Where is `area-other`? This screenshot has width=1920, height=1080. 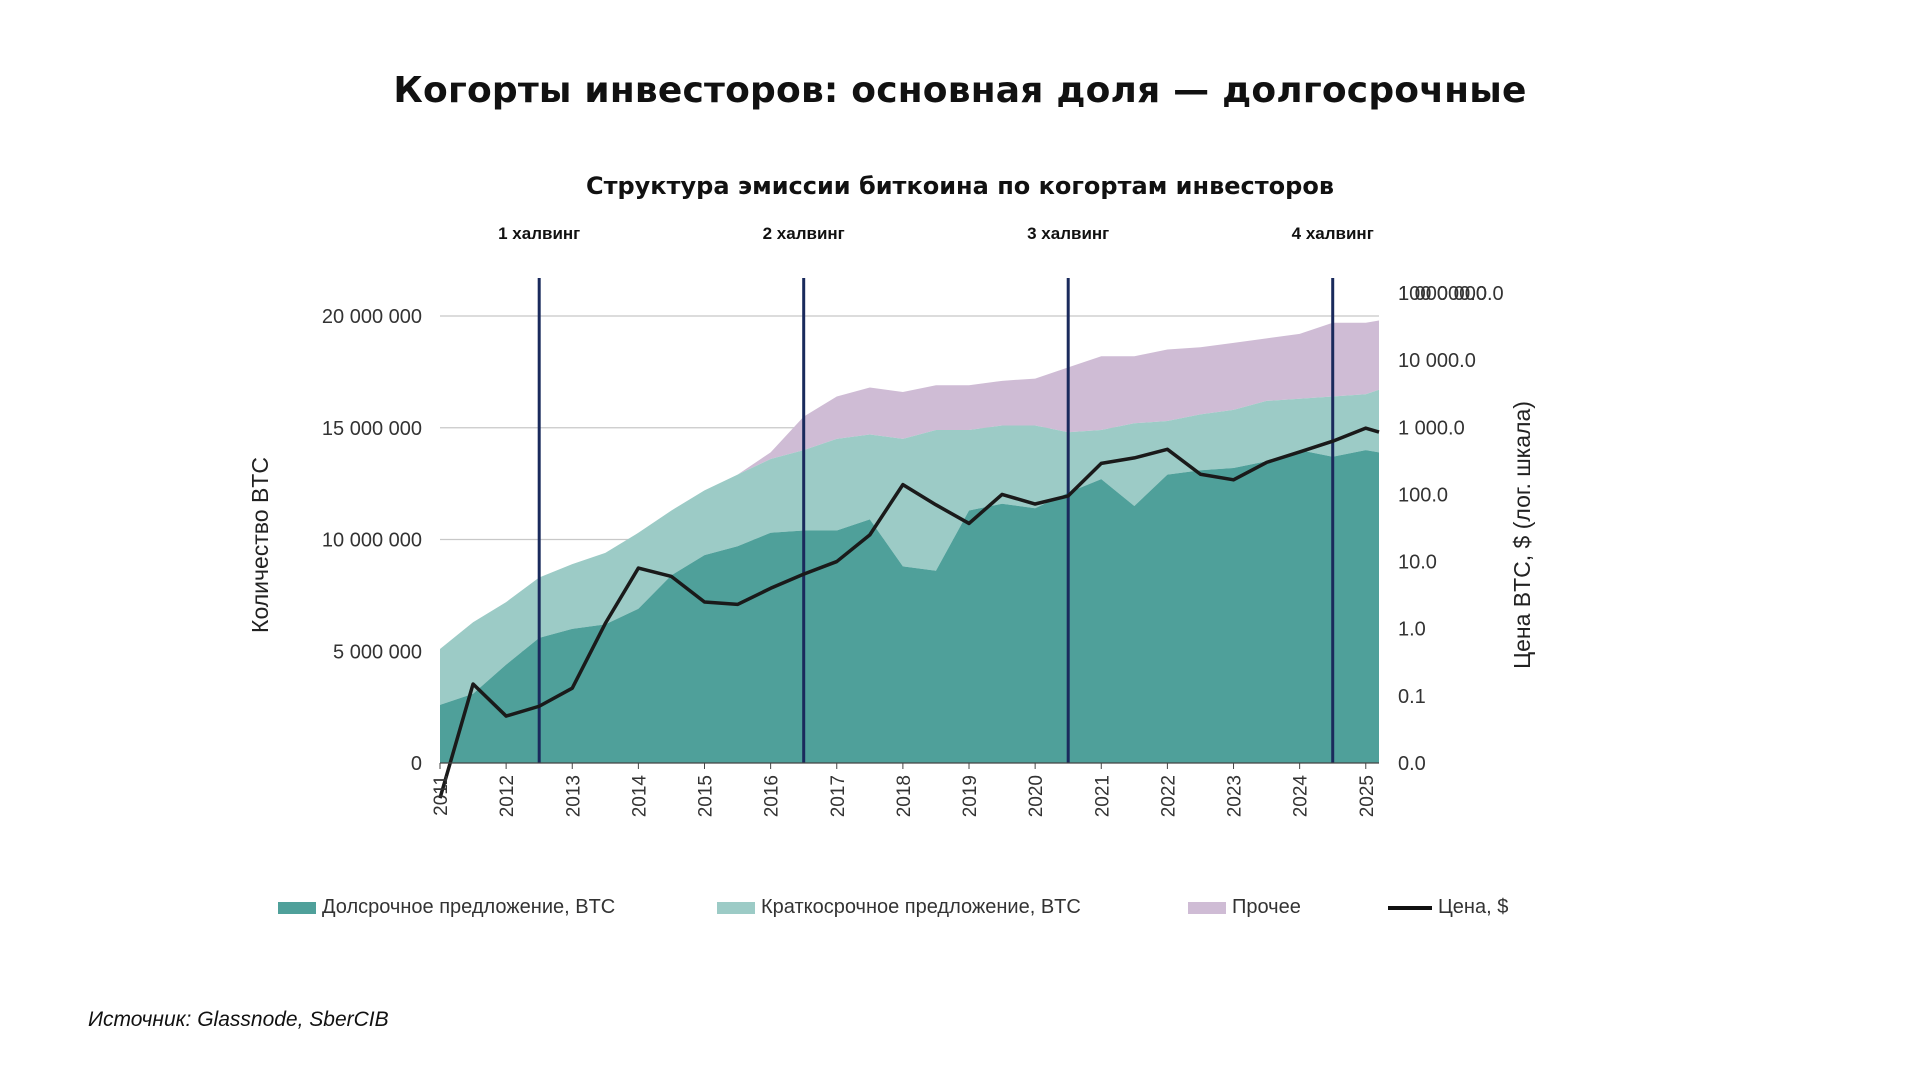
area-other is located at coordinates (909, 485).